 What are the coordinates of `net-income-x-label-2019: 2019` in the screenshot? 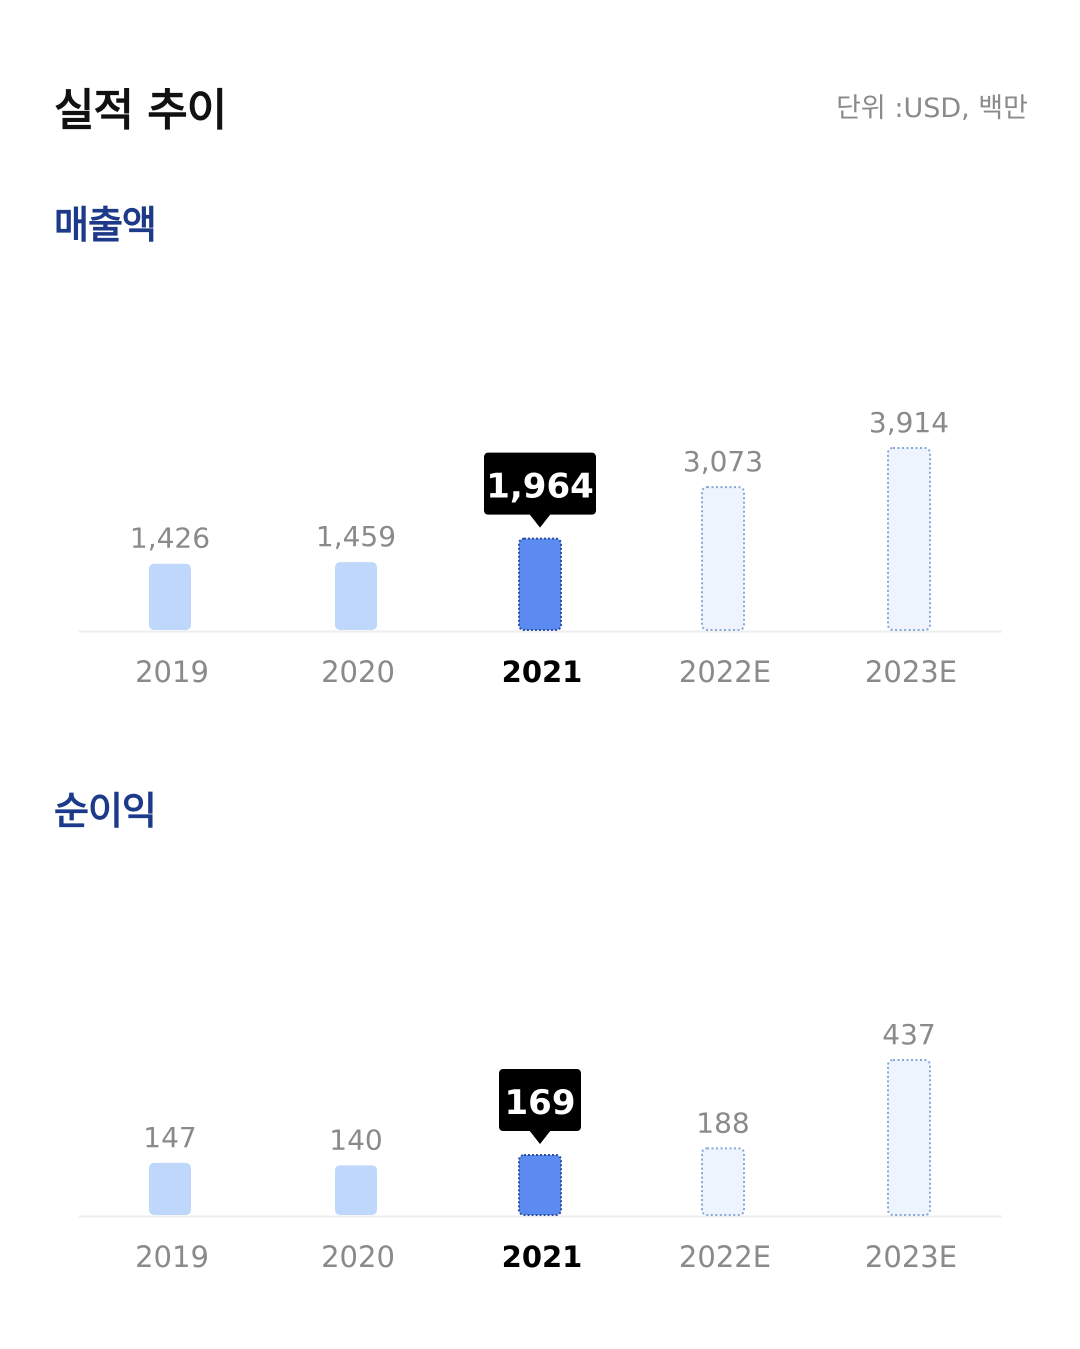 It's located at (172, 1257).